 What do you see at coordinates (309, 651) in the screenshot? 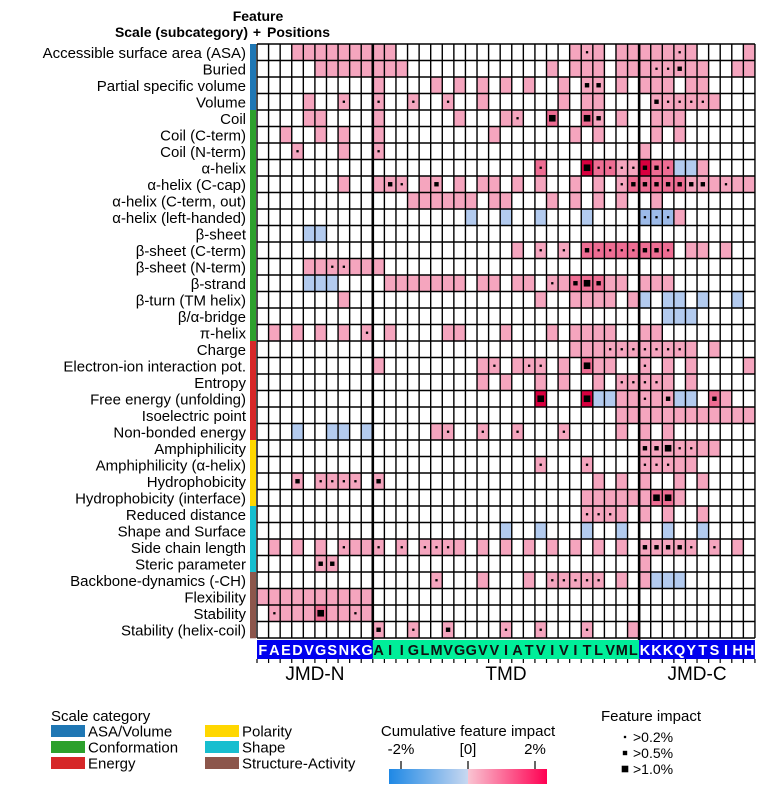
I see `sequence-residue: V` at bounding box center [309, 651].